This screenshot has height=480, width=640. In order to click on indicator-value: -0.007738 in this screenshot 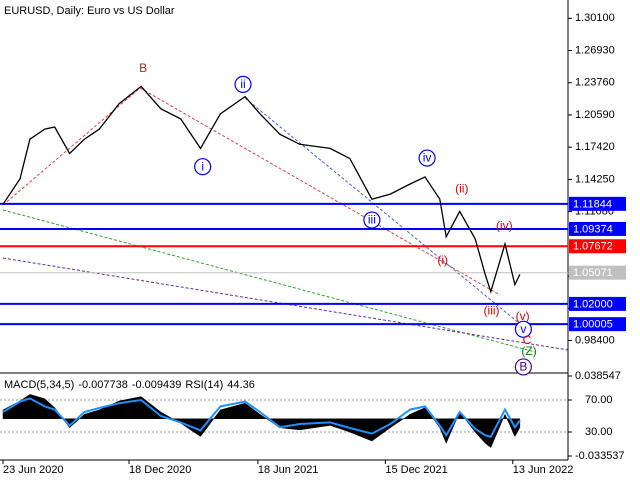, I will do `click(103, 385)`.